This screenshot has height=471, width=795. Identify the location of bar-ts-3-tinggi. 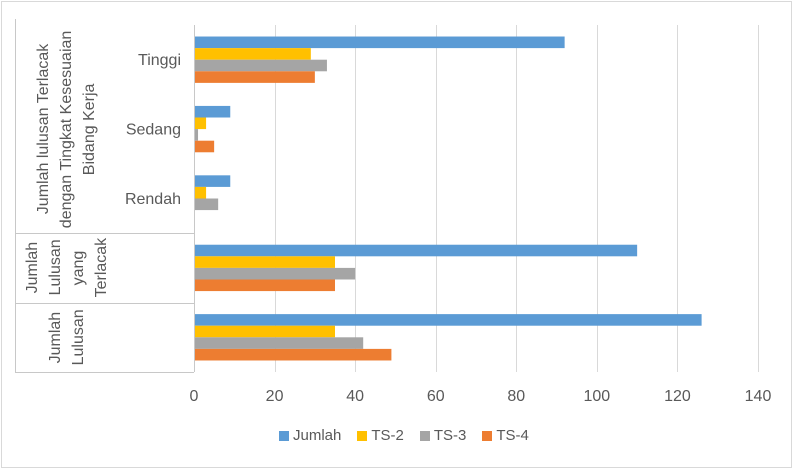
(260, 65).